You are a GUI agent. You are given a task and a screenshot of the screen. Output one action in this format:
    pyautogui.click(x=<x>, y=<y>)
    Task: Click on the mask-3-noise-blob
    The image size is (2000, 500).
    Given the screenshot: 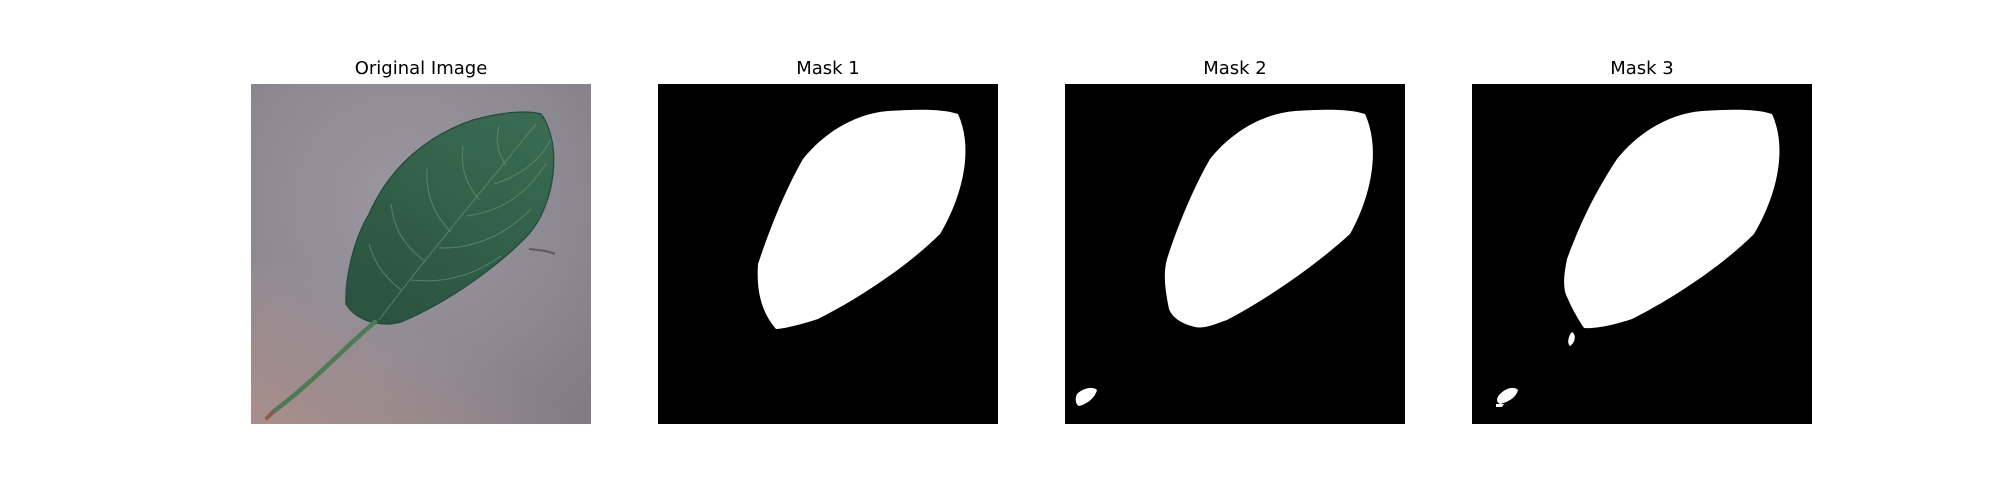 What is the action you would take?
    pyautogui.click(x=1507, y=395)
    